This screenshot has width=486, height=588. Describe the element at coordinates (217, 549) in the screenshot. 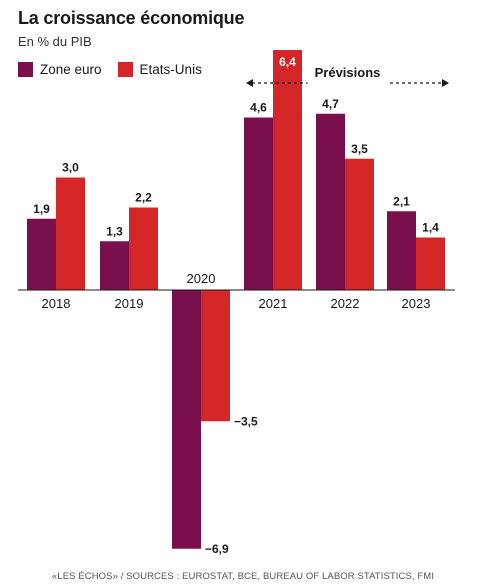

I see `value-label-zone-euro-2020: −6,9` at that location.